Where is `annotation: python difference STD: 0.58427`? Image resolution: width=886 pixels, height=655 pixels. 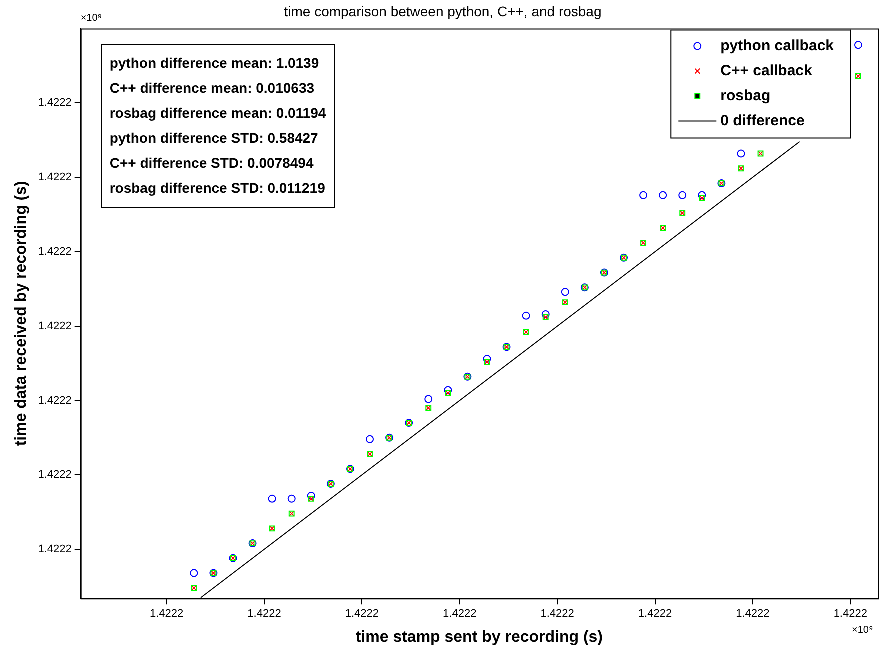 annotation: python difference STD: 0.58427 is located at coordinates (215, 138).